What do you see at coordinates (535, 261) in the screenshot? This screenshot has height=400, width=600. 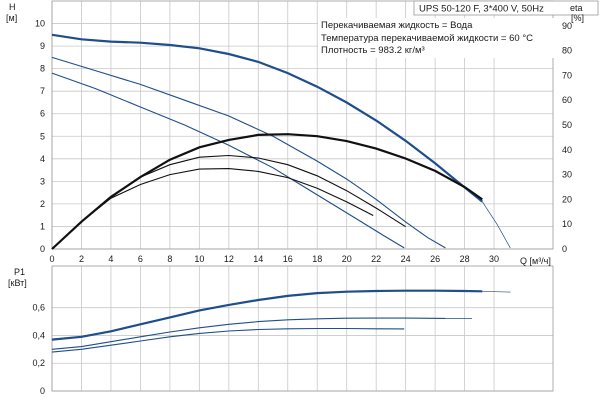 I see `flow-axis-label: Q [м³/ч]` at bounding box center [535, 261].